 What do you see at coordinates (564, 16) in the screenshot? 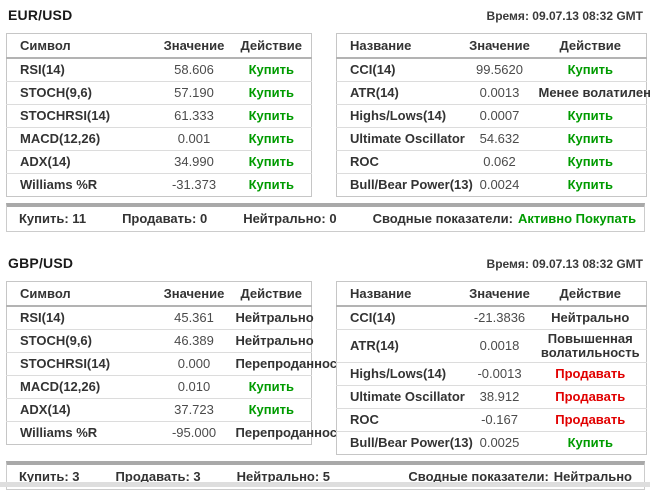
I see `timestamp-eurusd: Время: 09.07.13 08:32 GMT` at bounding box center [564, 16].